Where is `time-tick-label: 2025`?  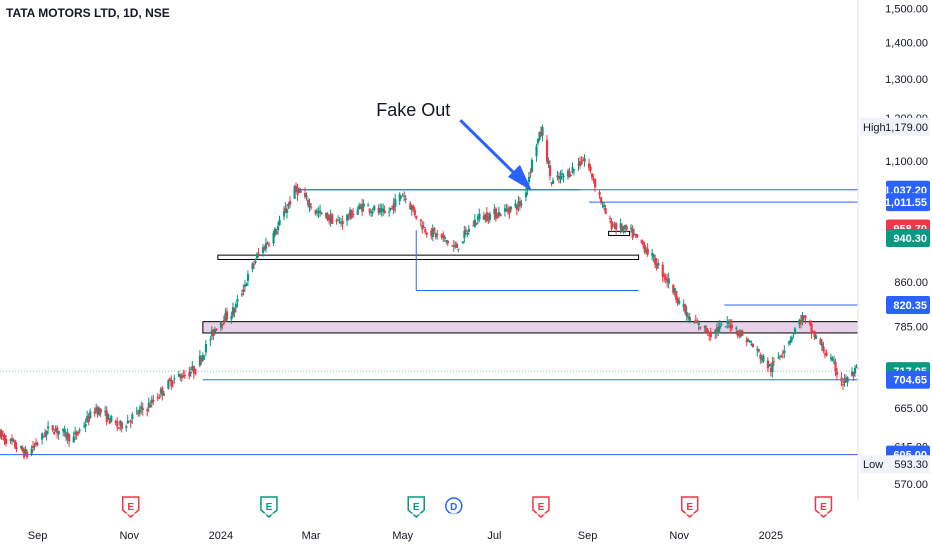
time-tick-label: 2025 is located at coordinates (771, 536).